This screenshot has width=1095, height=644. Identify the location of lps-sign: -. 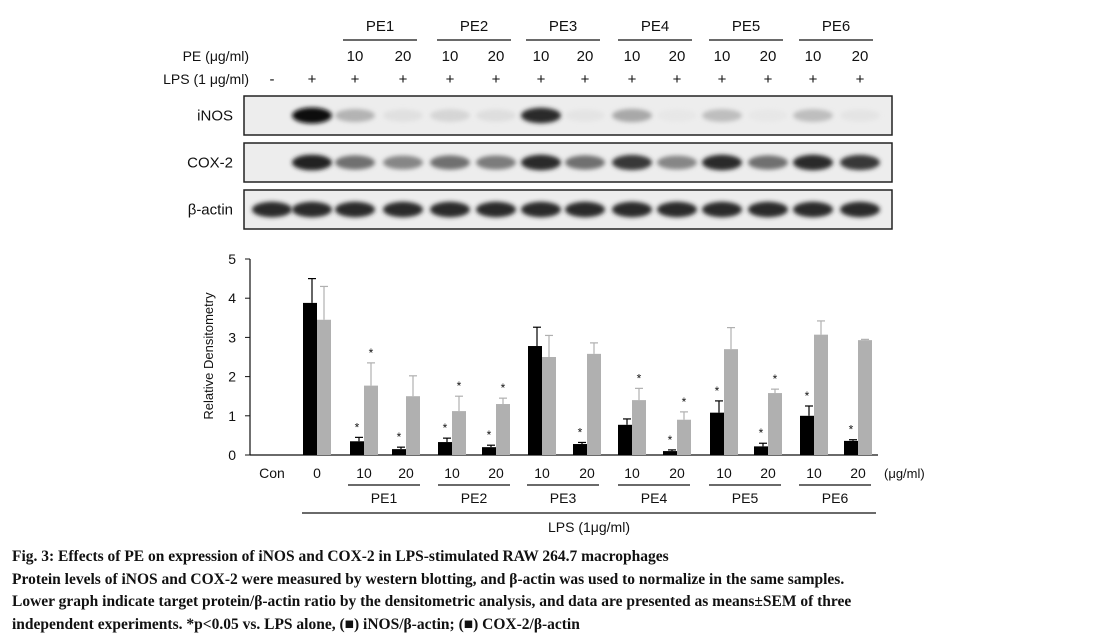
(272, 79).